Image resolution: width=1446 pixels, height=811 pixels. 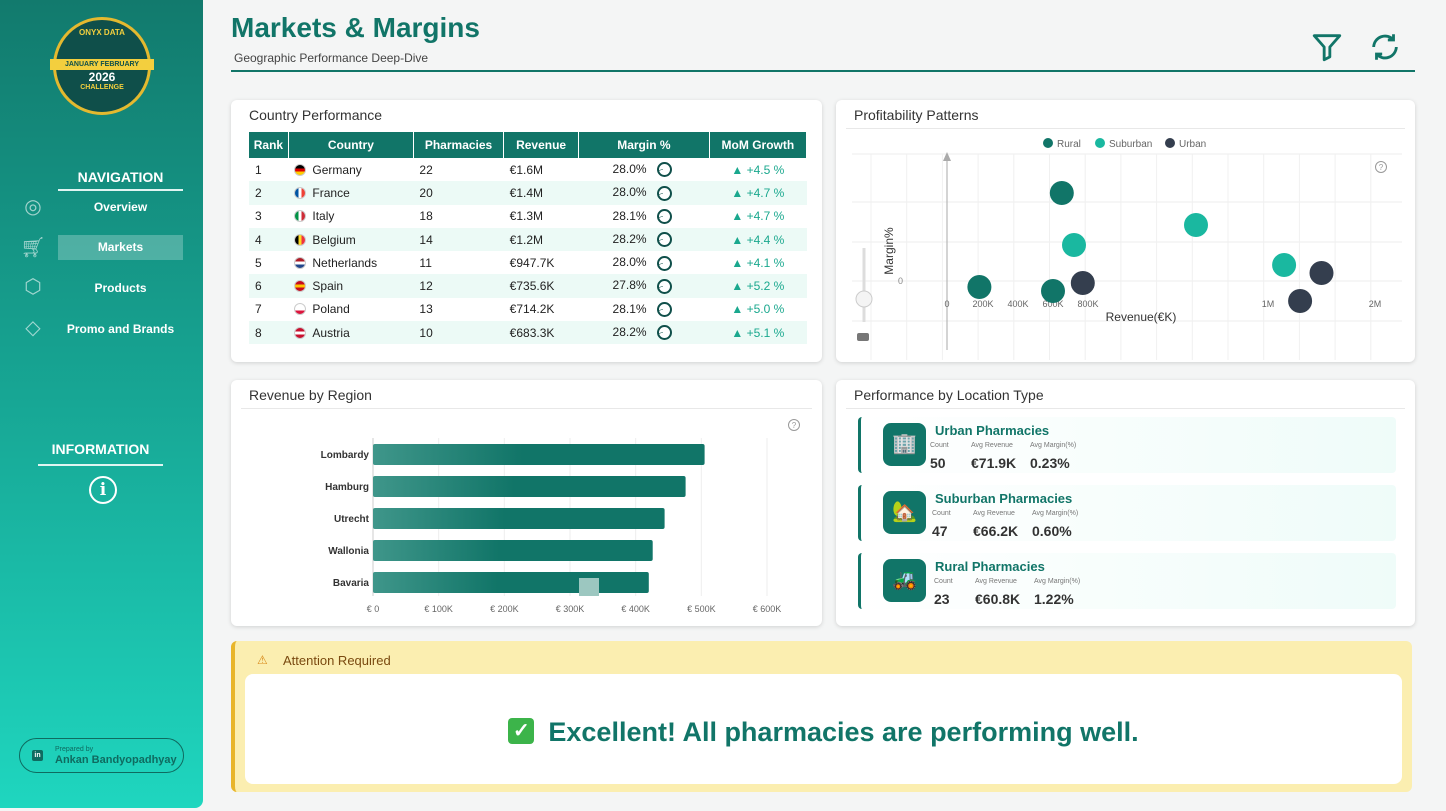 I want to click on rank: 1, so click(x=258, y=169).